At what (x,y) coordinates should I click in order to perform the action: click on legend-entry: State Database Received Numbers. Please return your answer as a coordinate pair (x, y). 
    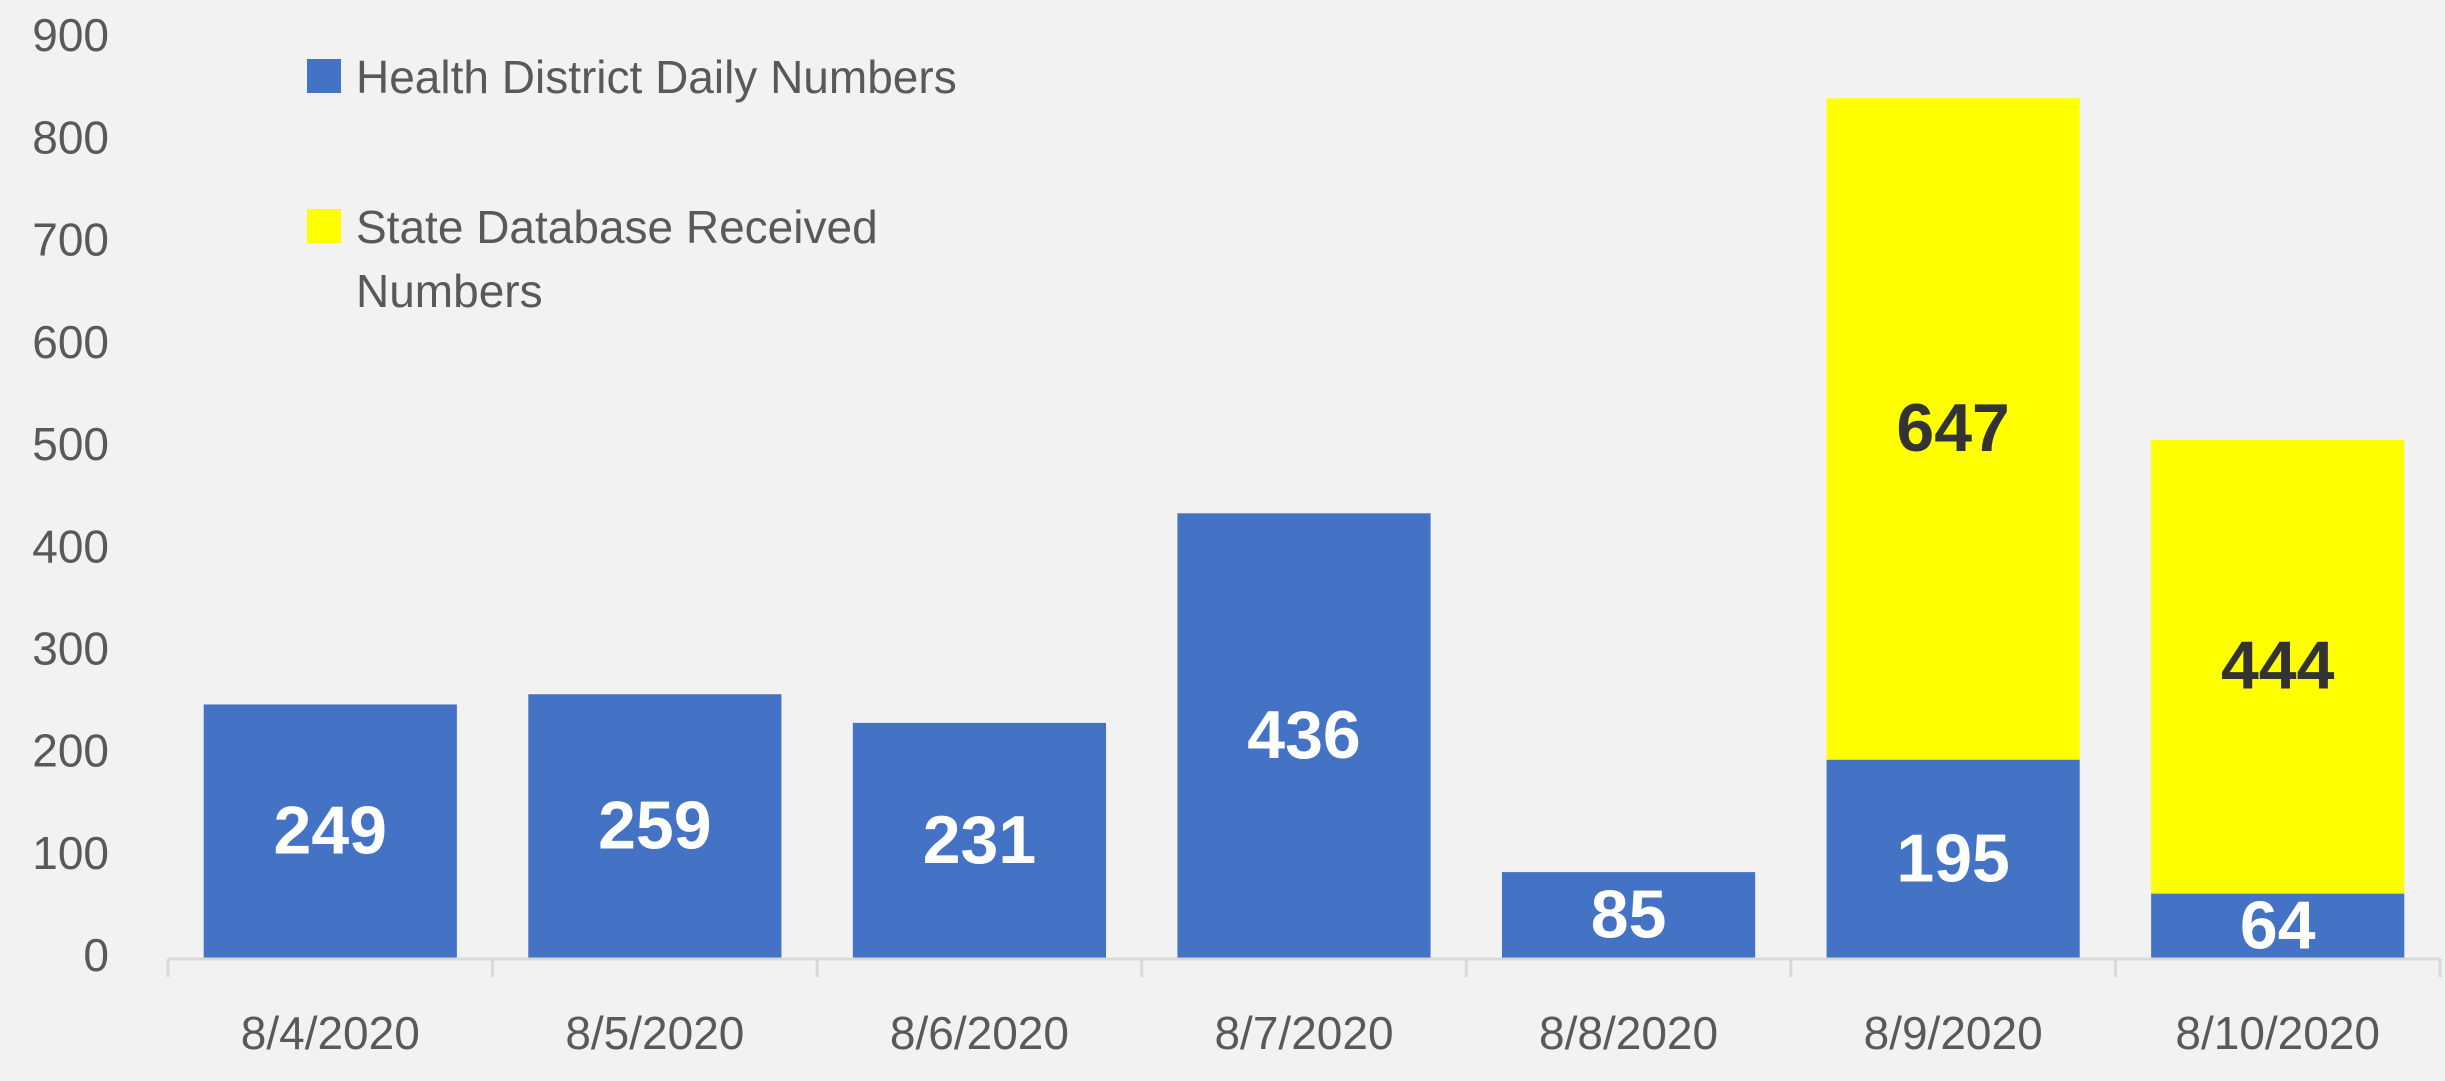
    Looking at the image, I should click on (617, 259).